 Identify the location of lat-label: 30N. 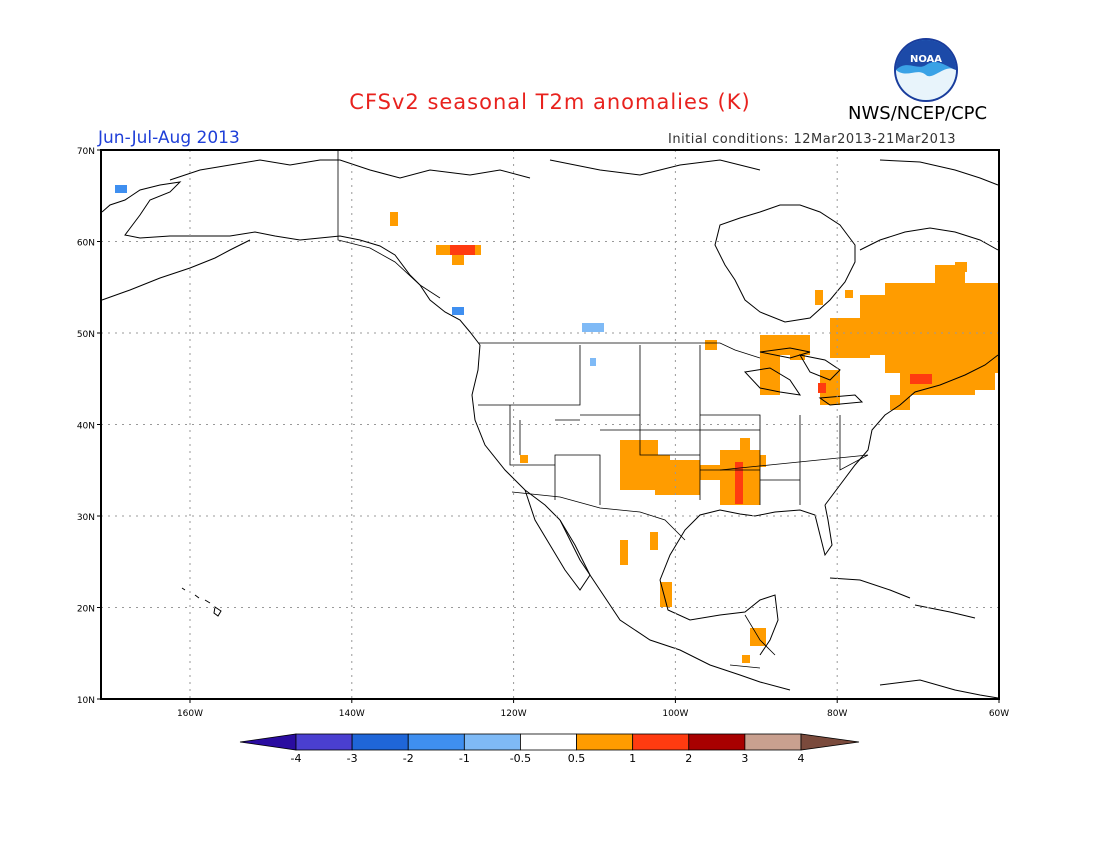
(86, 518).